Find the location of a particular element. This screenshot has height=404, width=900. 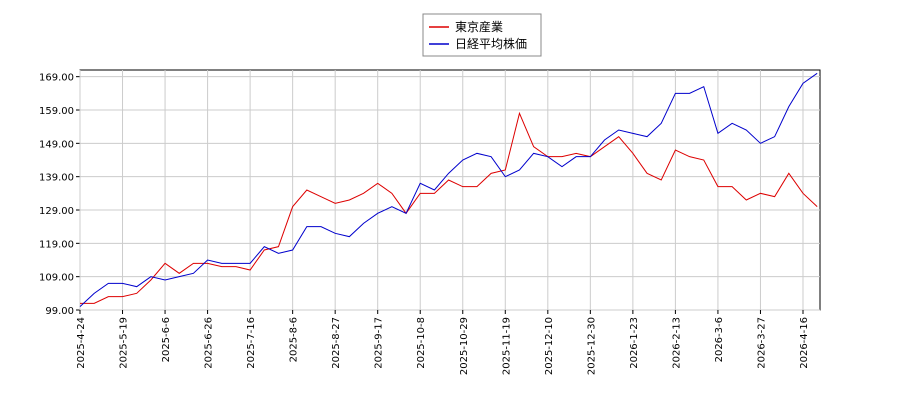

x-tick-label: 2025-11-19 is located at coordinates (506, 346).